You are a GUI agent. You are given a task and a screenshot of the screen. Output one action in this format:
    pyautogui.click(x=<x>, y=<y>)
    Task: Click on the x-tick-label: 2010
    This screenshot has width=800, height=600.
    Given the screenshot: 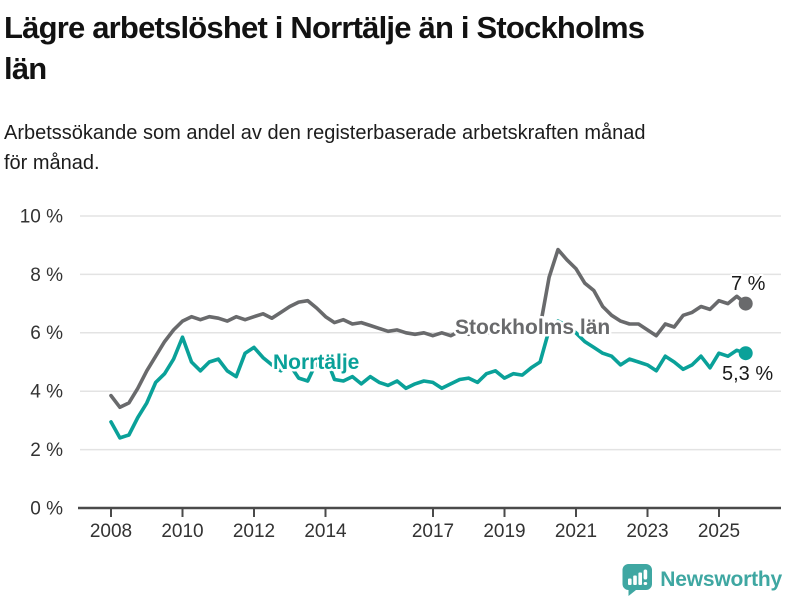 What is the action you would take?
    pyautogui.click(x=182, y=531)
    